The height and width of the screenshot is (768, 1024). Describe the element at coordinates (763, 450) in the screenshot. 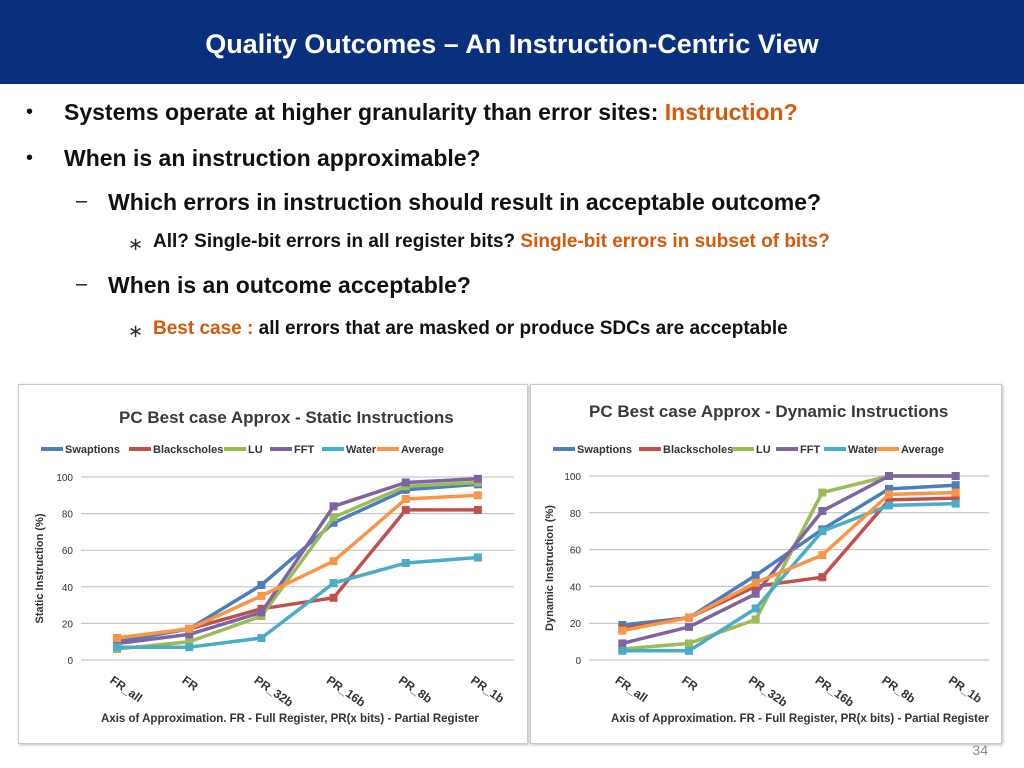

I see `legend-label: LU` at that location.